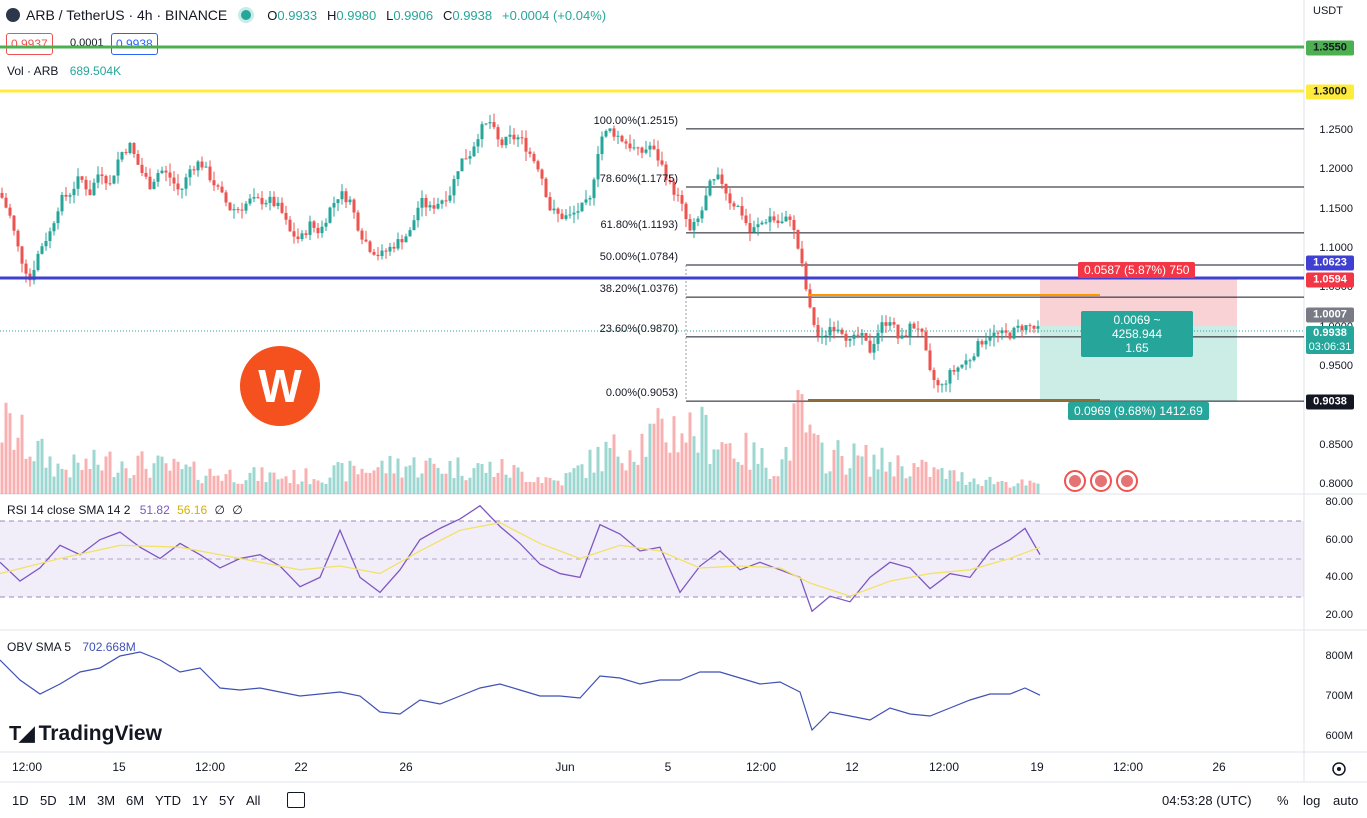 This screenshot has width=1367, height=818. Describe the element at coordinates (135, 800) in the screenshot. I see `range-button-6m: 6M` at that location.